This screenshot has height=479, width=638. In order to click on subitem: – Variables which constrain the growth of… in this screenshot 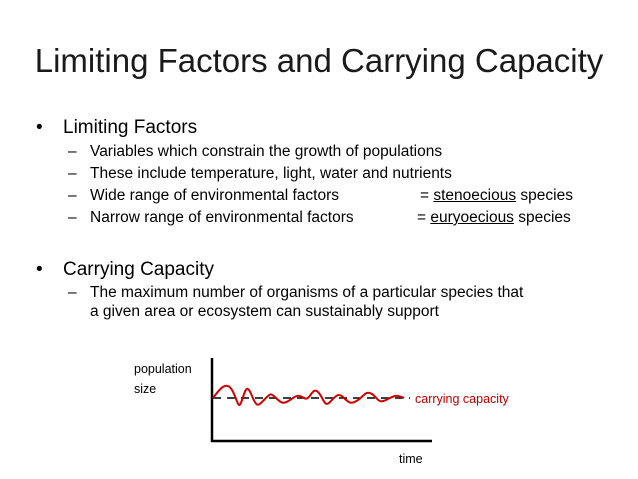, I will do `click(255, 152)`.